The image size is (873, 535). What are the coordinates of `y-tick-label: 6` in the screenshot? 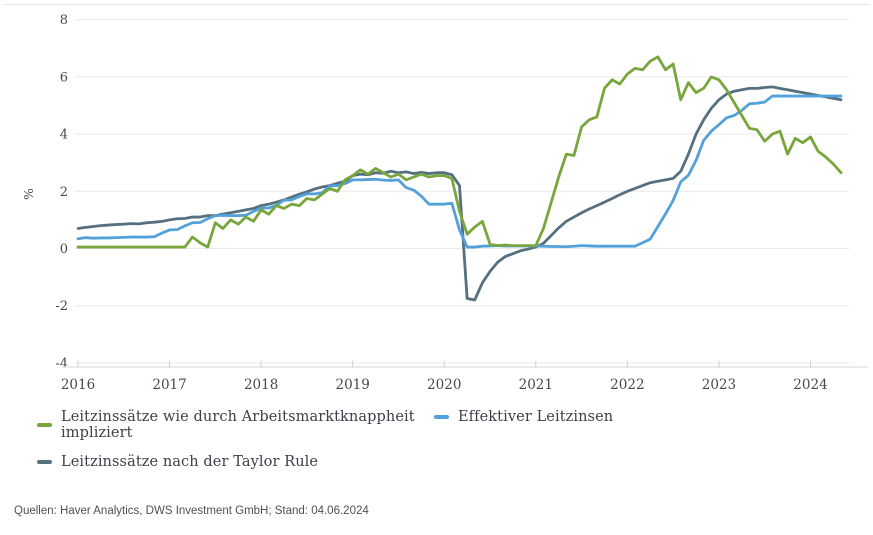 It's located at (64, 77).